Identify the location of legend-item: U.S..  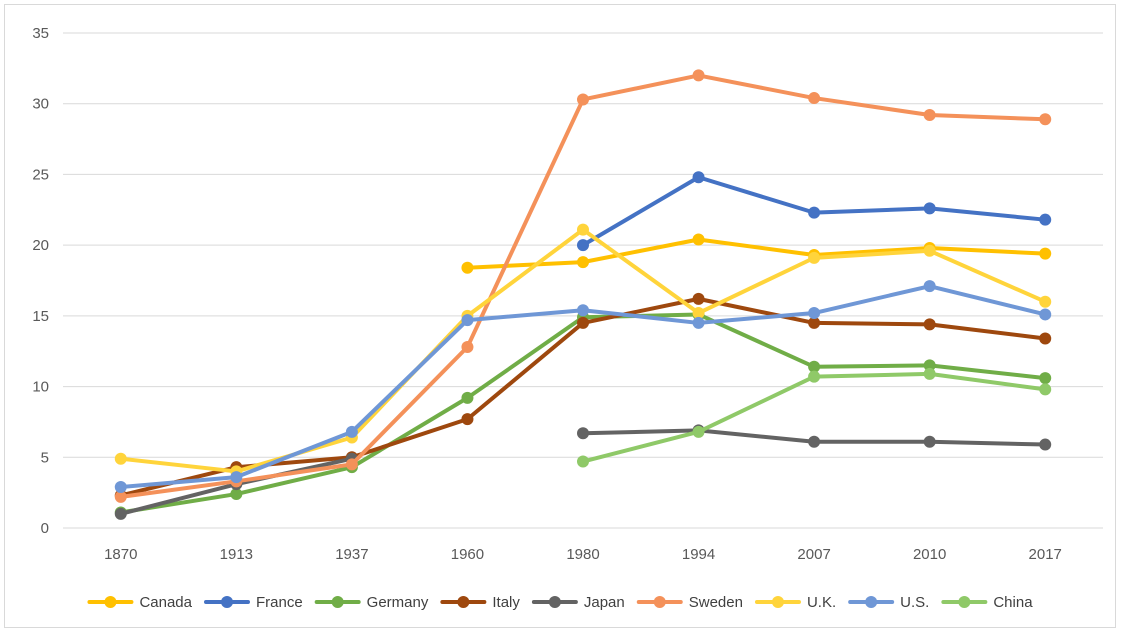
(888, 602).